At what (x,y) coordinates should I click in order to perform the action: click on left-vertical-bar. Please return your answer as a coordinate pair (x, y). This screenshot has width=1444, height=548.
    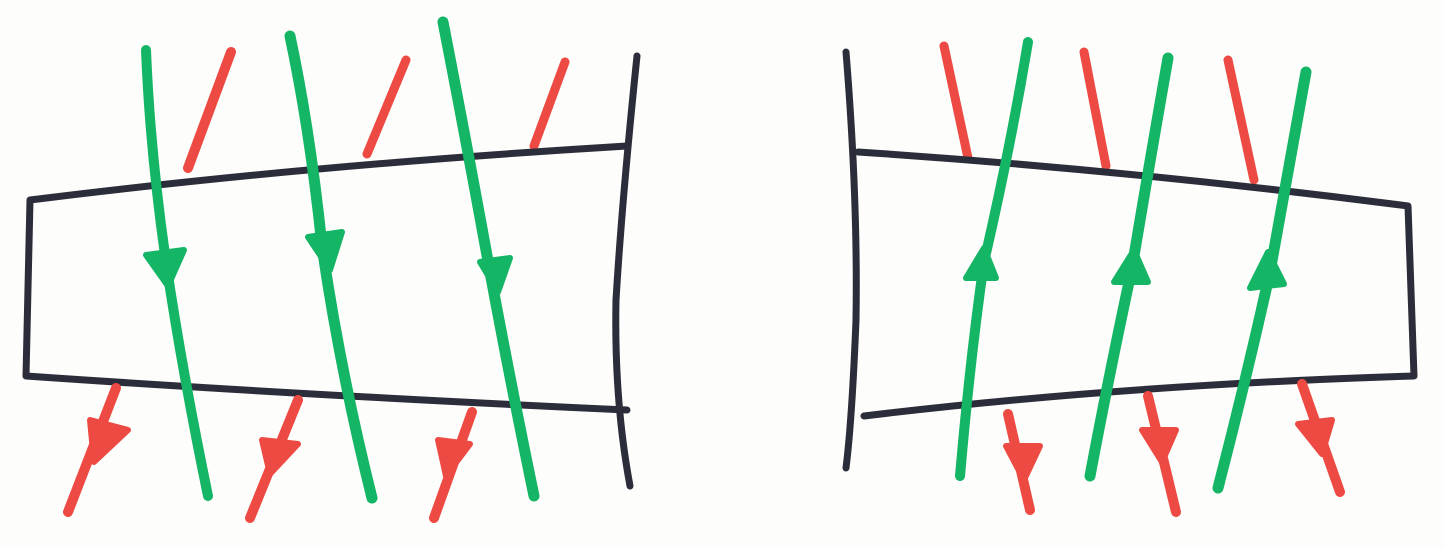
    Looking at the image, I should click on (626, 271).